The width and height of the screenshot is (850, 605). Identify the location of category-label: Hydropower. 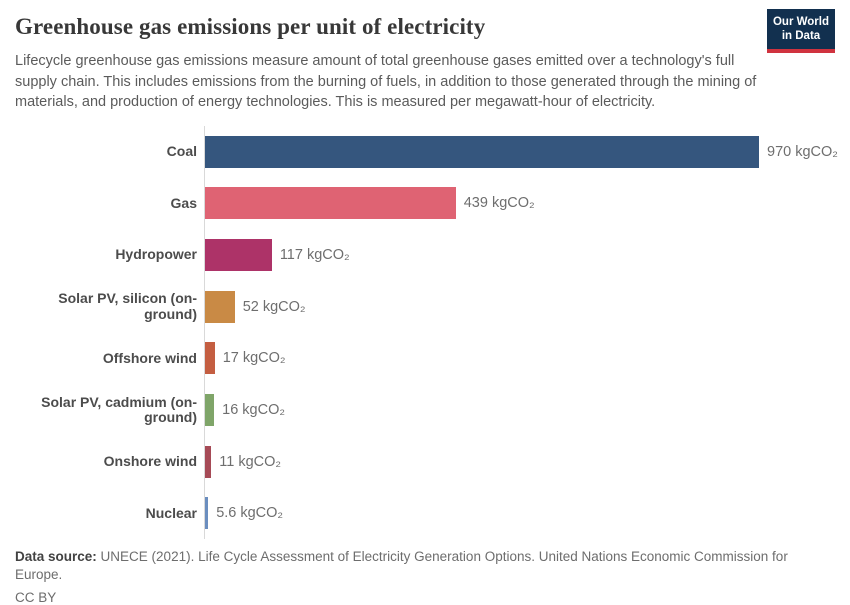
(156, 254).